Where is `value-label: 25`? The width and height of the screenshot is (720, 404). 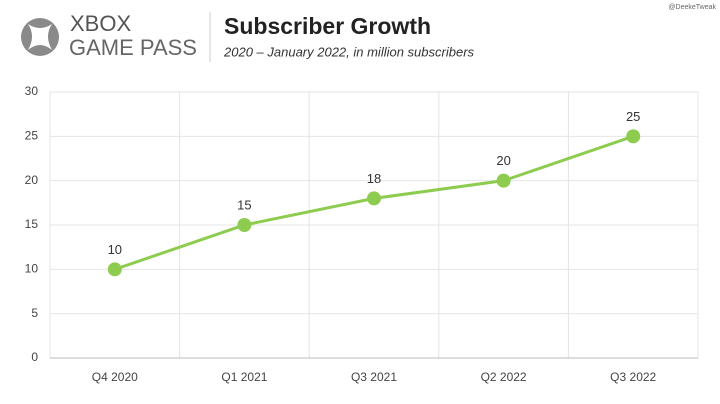
value-label: 25 is located at coordinates (633, 116).